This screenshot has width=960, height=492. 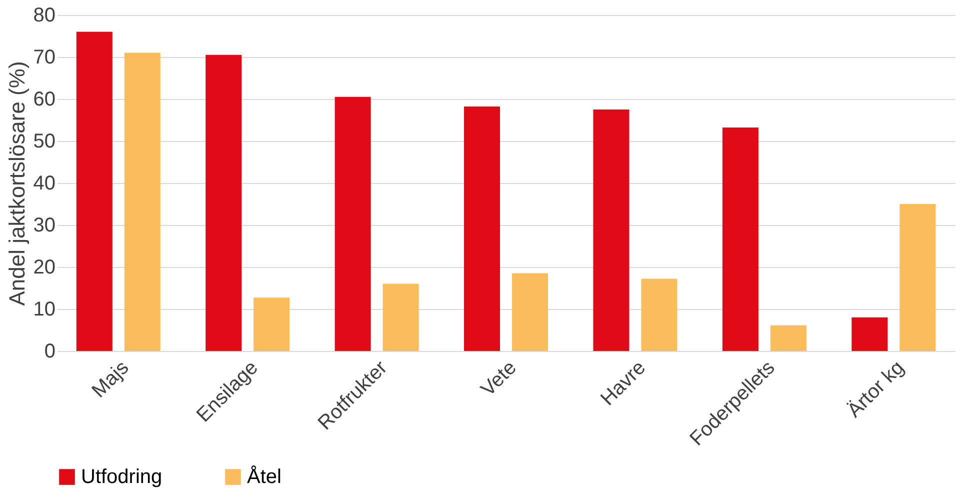 I want to click on y-tick-label: 20, so click(x=44, y=267).